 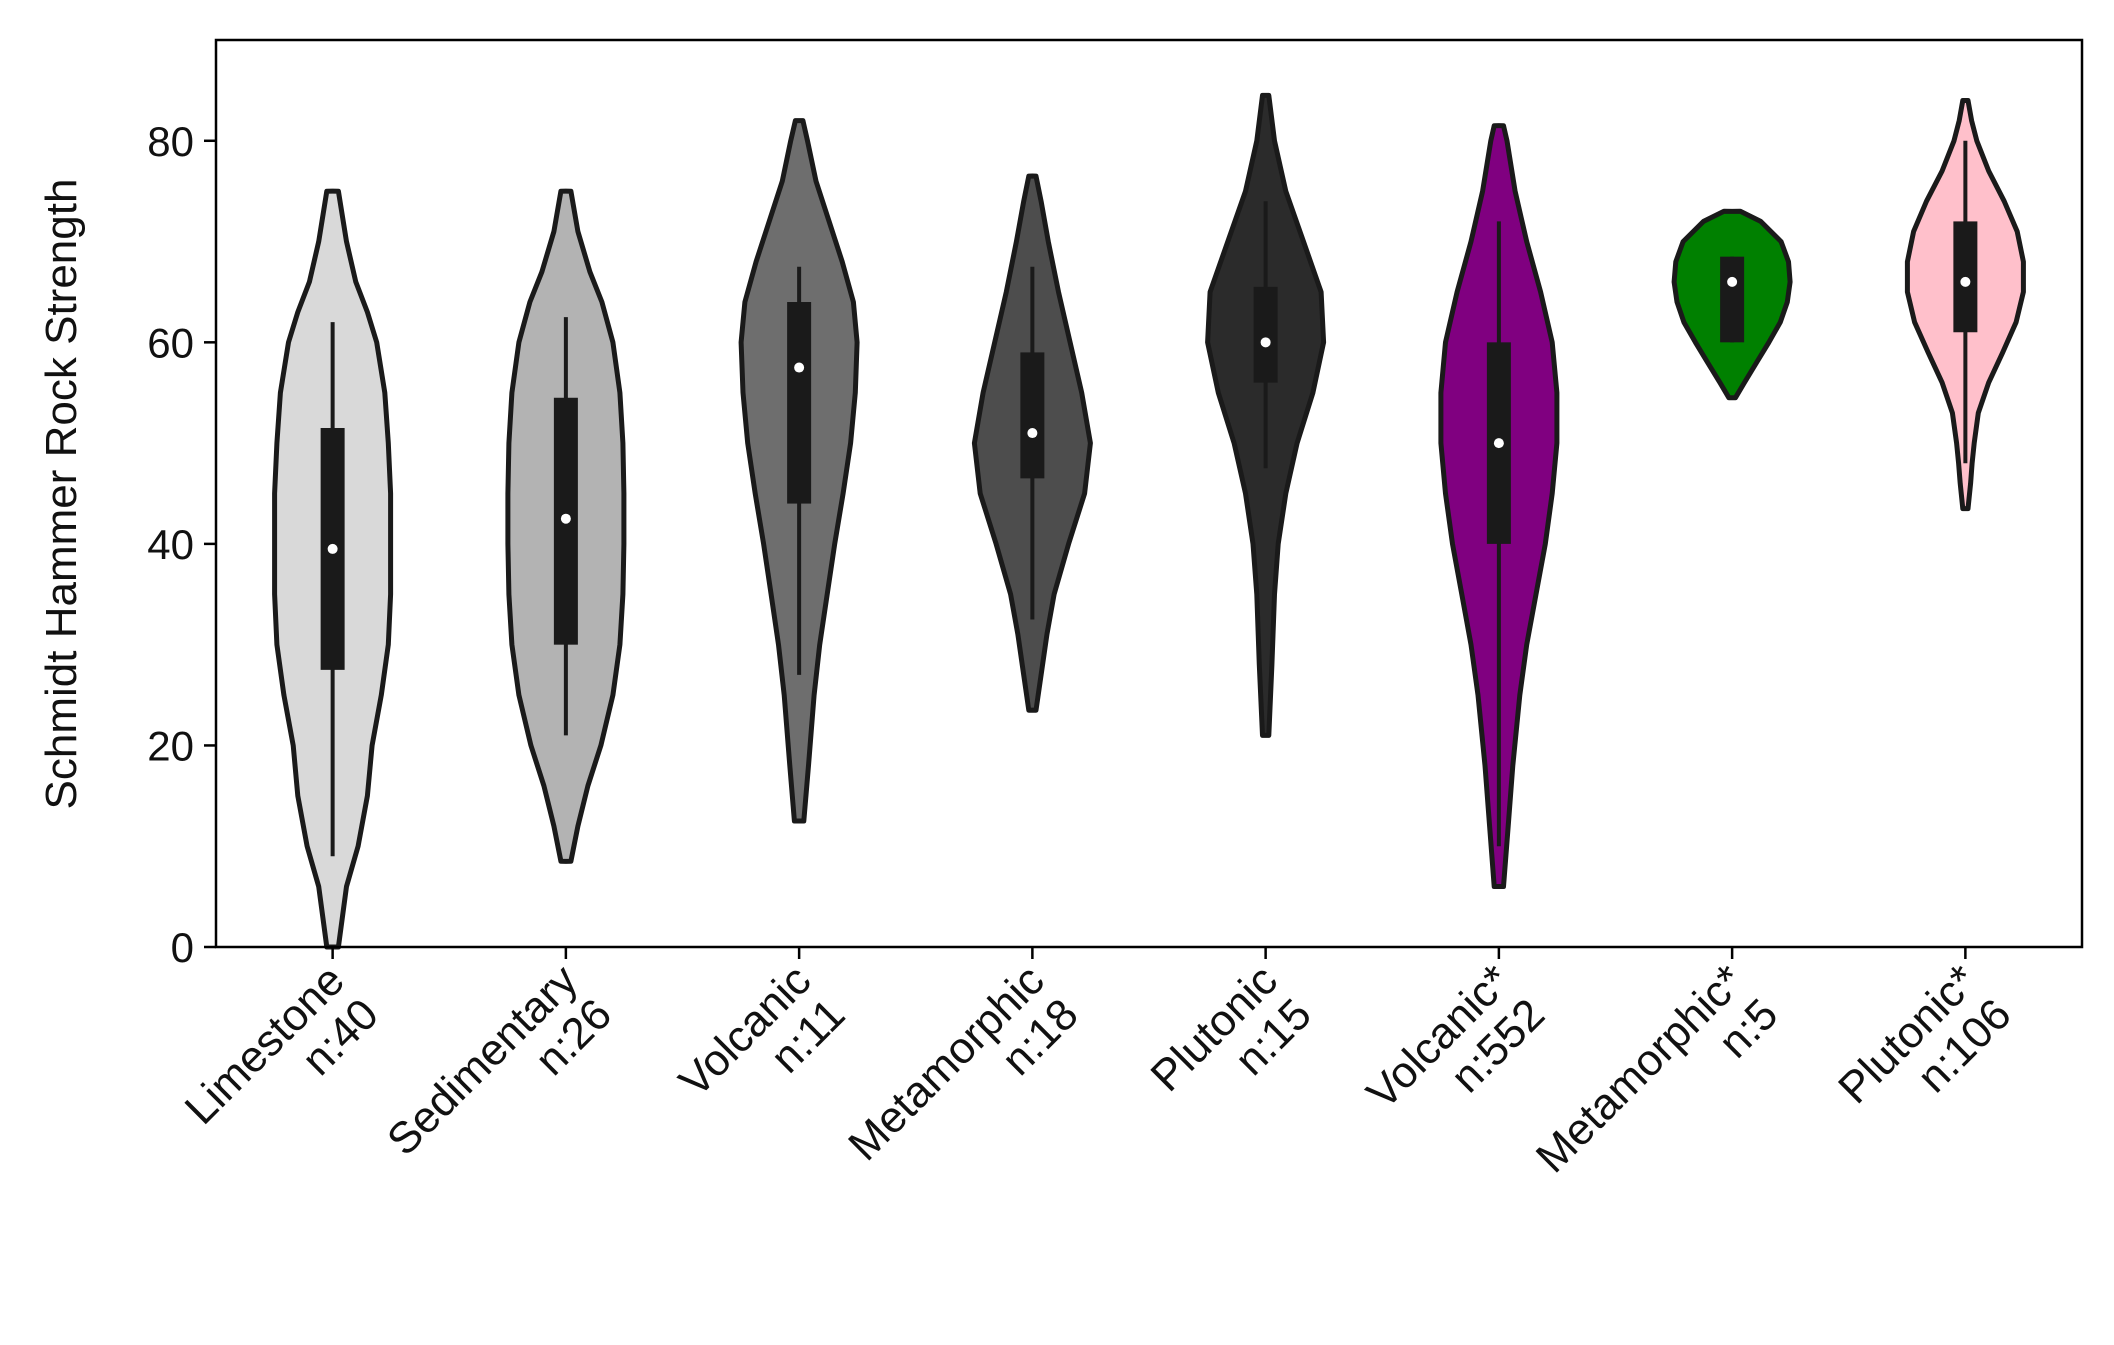 What do you see at coordinates (1456, 1037) in the screenshot?
I see `x-tick-label: Volcanic*n:552` at bounding box center [1456, 1037].